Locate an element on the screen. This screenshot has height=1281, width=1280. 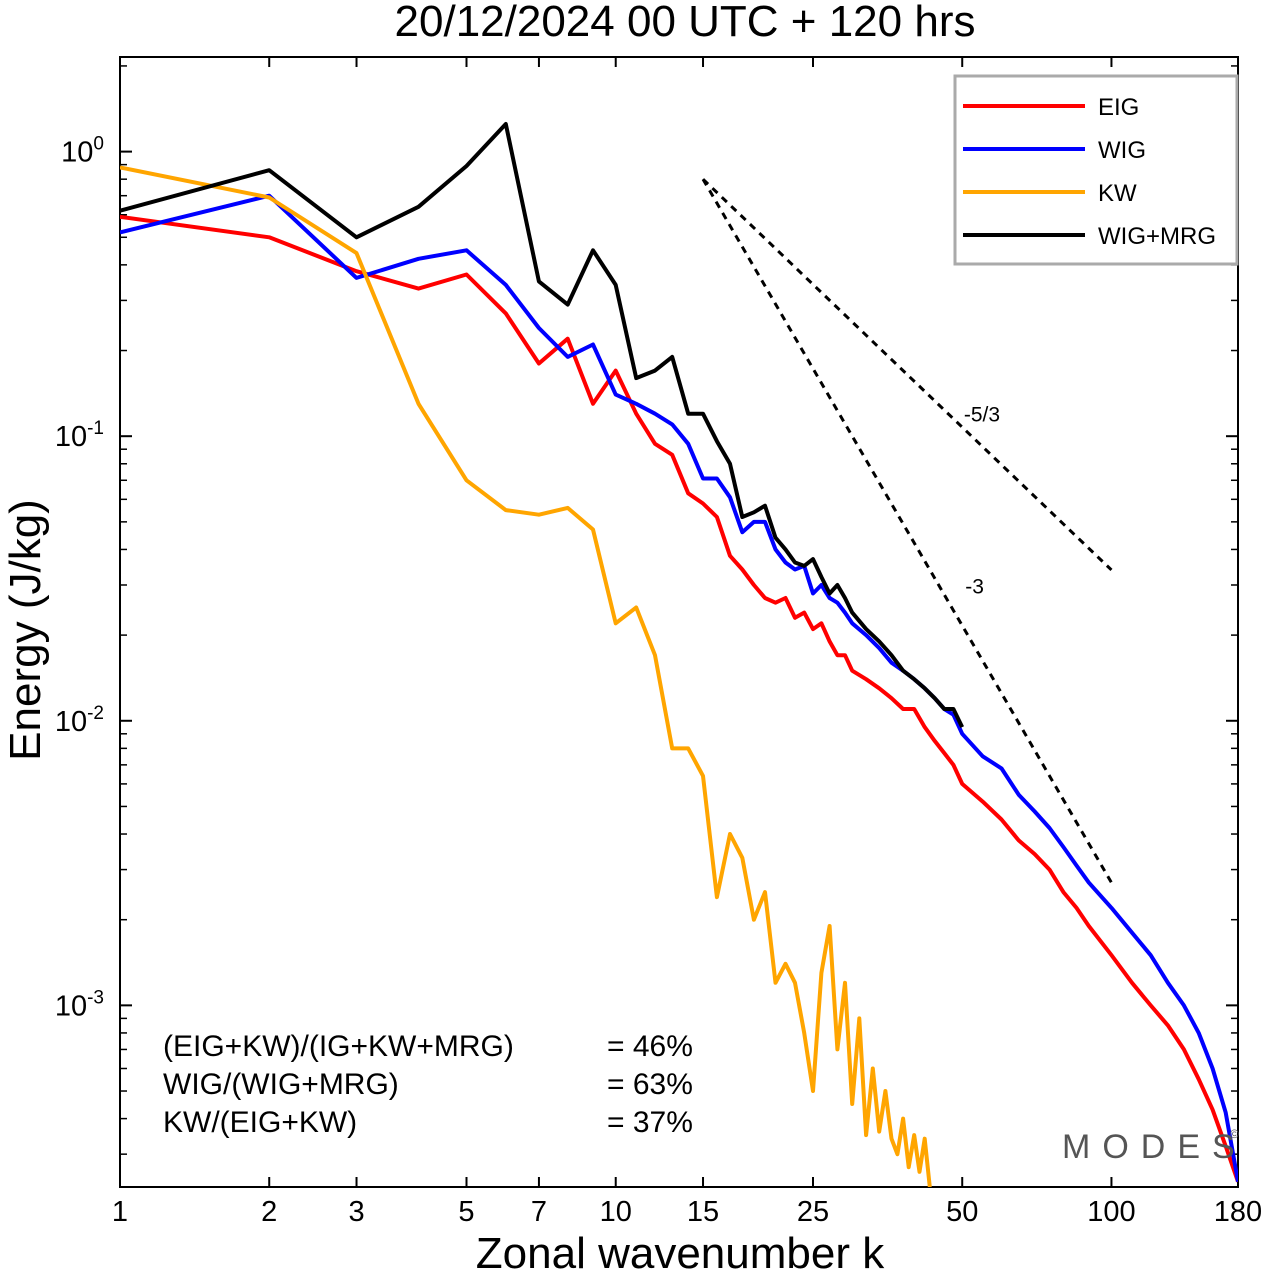
legend-label: WIG is located at coordinates (1122, 150).